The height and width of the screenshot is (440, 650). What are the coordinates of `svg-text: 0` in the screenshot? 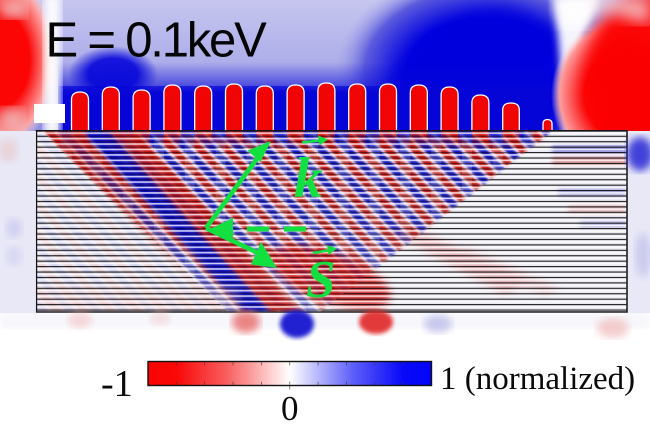 It's located at (290, 408).